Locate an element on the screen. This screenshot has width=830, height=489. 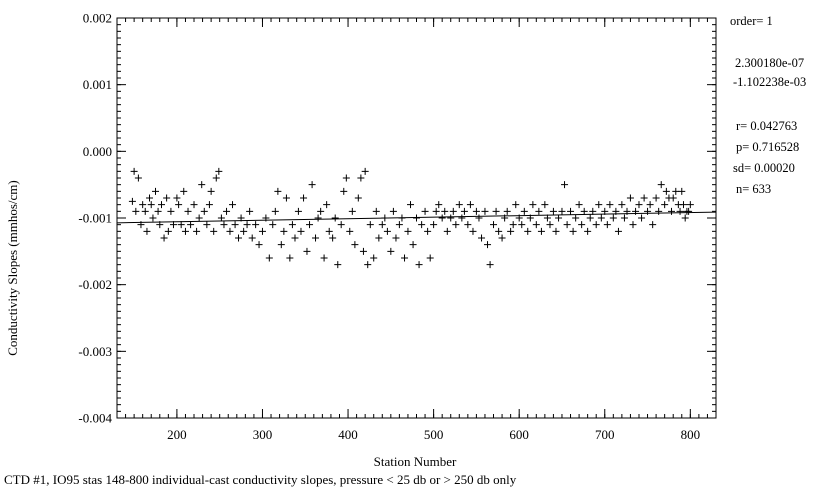
stat-p: p= 0.716528 is located at coordinates (767, 147).